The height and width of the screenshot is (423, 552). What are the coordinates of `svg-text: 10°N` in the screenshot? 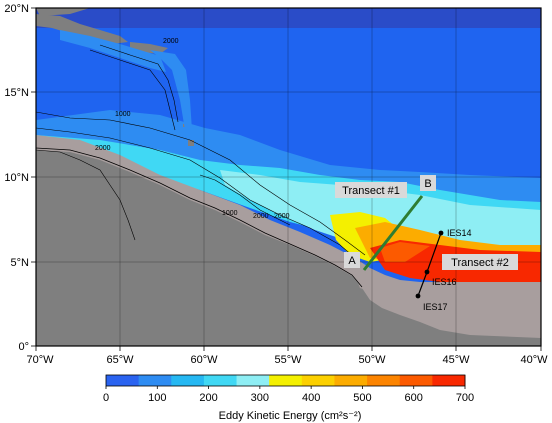 It's located at (16, 178).